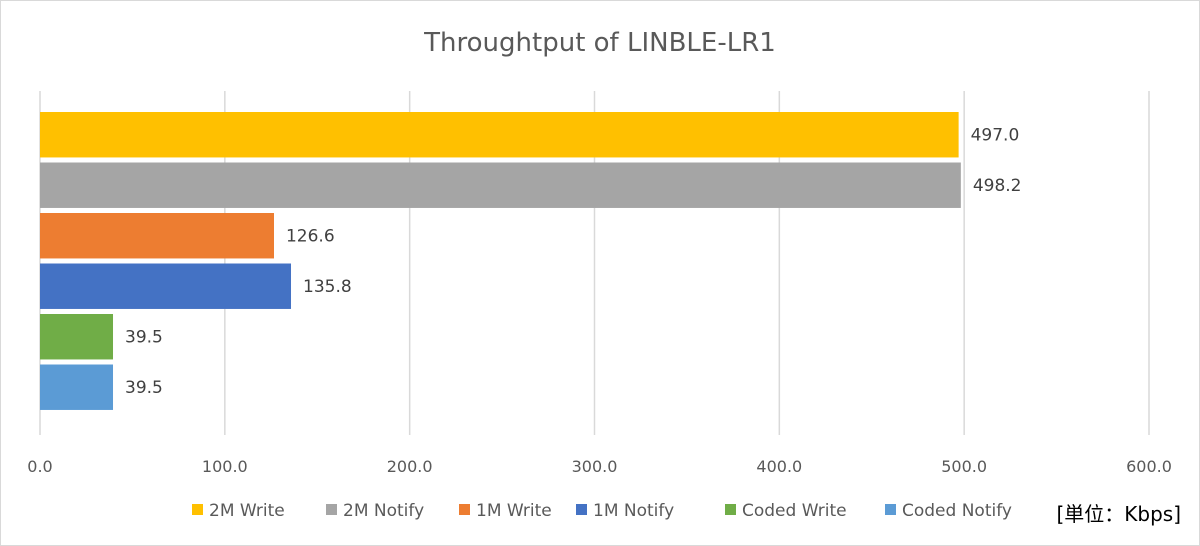  I want to click on legend-entry-label: 2M Notify, so click(383, 511).